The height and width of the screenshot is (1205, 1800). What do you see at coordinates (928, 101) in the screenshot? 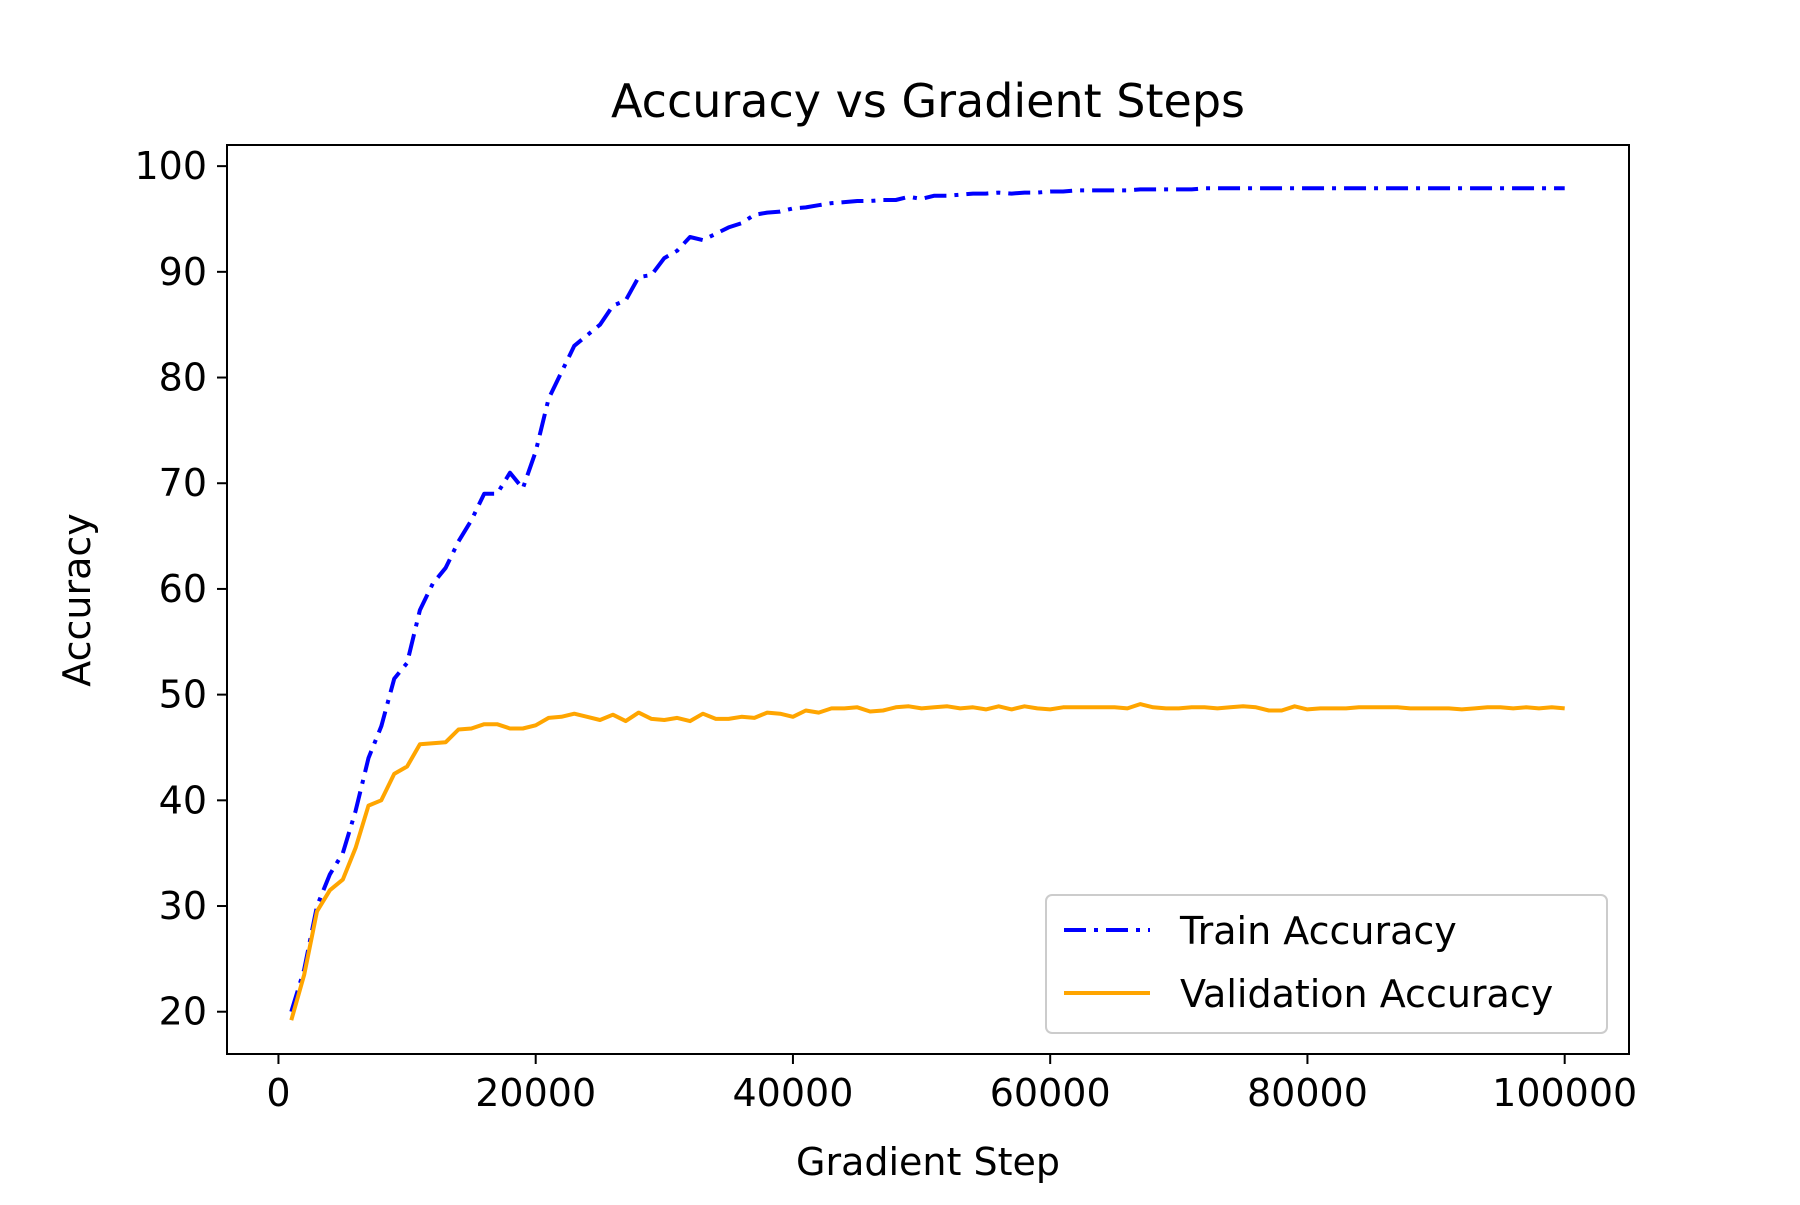
I see `chart-title: Accuracy vs Gradient Steps` at bounding box center [928, 101].